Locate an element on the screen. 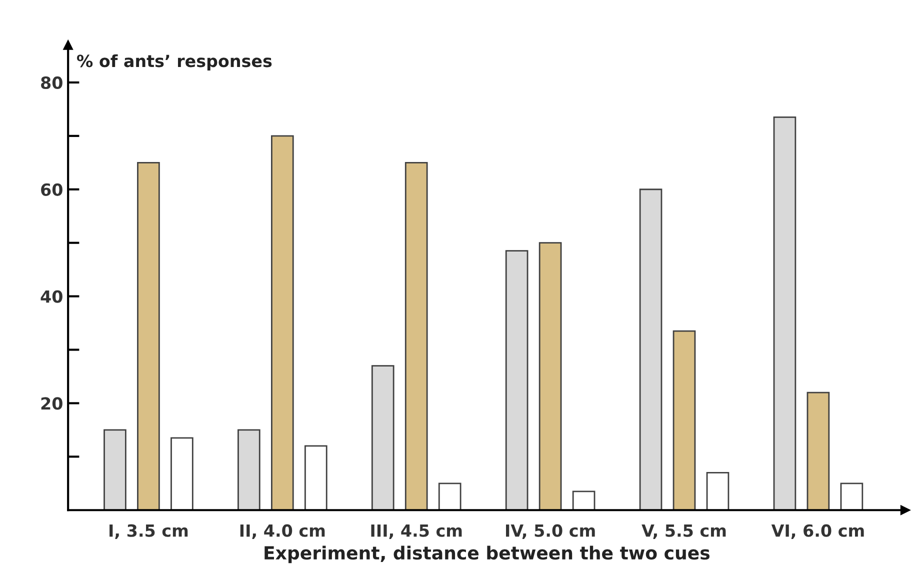  x-tick-label: II, 4.0 cm is located at coordinates (282, 532).